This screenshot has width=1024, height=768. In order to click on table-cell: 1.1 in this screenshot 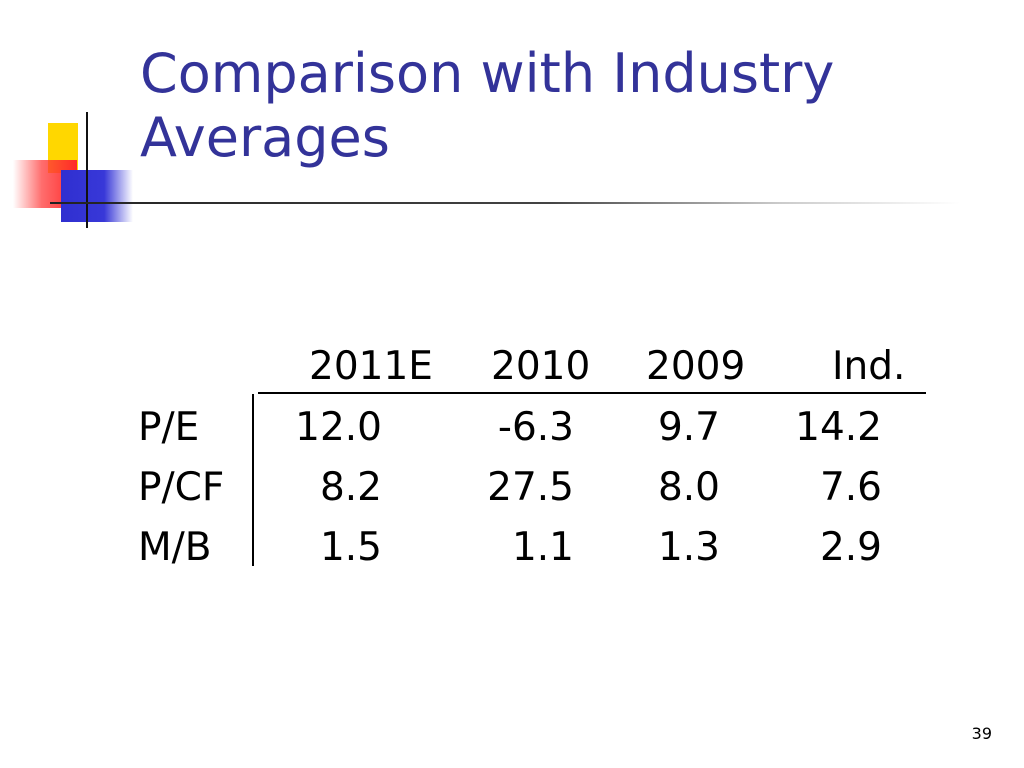, I will do `click(542, 547)`.